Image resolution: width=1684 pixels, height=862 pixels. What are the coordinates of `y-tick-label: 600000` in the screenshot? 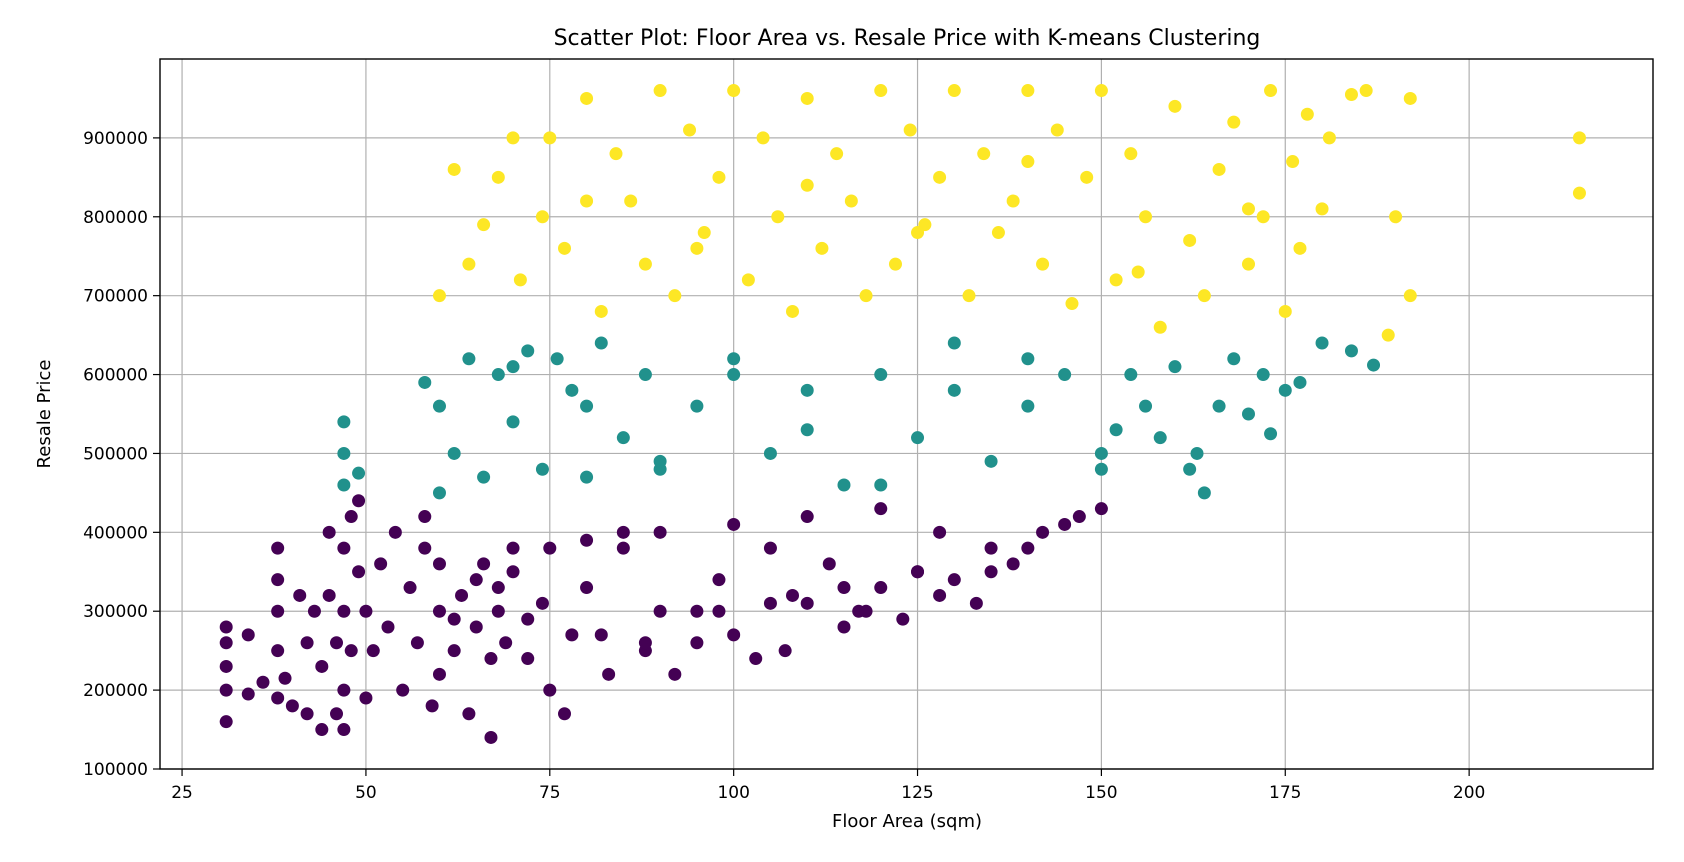 It's located at (115, 376).